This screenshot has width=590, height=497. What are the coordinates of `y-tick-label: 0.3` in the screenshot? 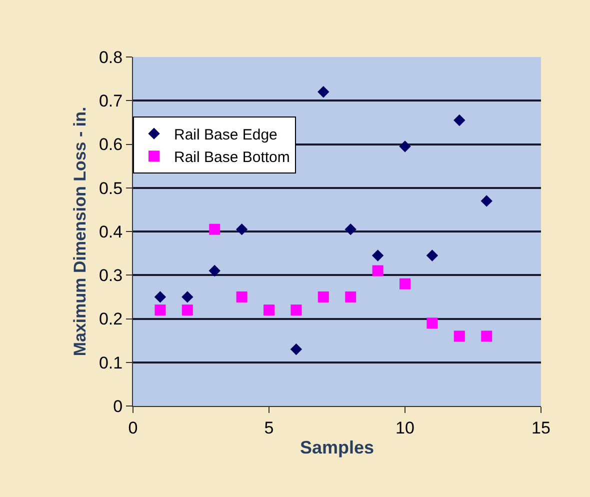 It's located at (110, 276).